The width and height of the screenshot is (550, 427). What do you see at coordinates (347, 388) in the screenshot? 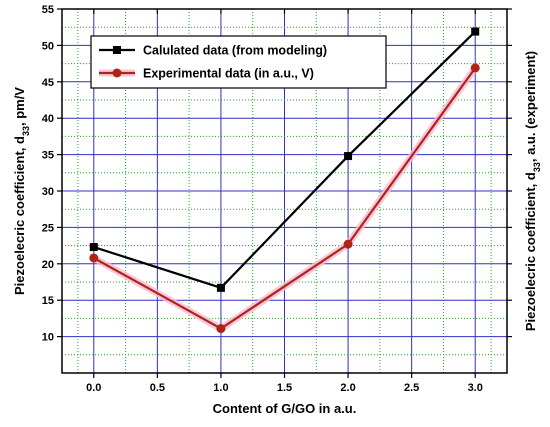
I see `x-tick-label: 2.0` at bounding box center [347, 388].